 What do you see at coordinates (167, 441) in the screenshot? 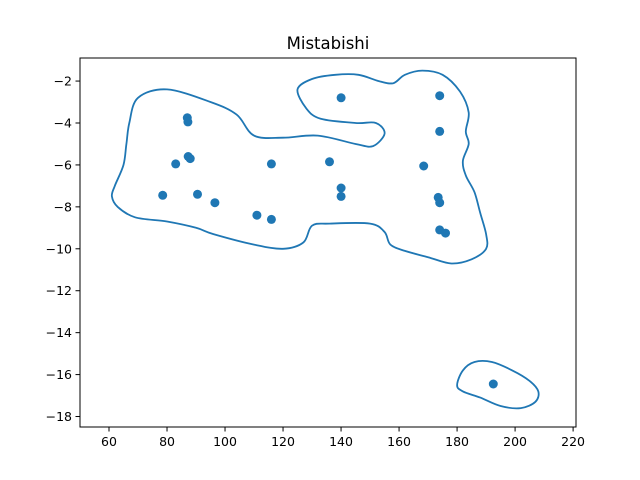
I see `x-tick-label: 80` at bounding box center [167, 441].